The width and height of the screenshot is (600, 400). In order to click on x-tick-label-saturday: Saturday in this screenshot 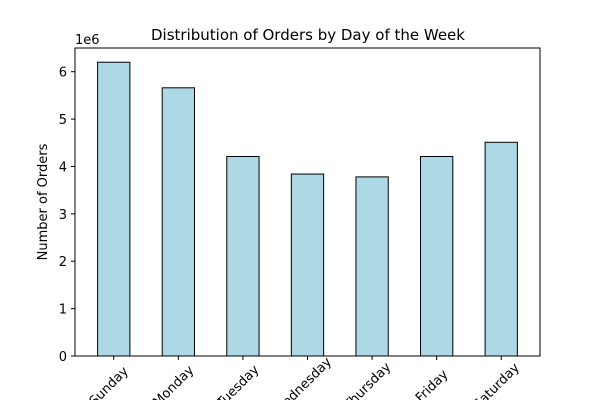, I will do `click(497, 380)`.